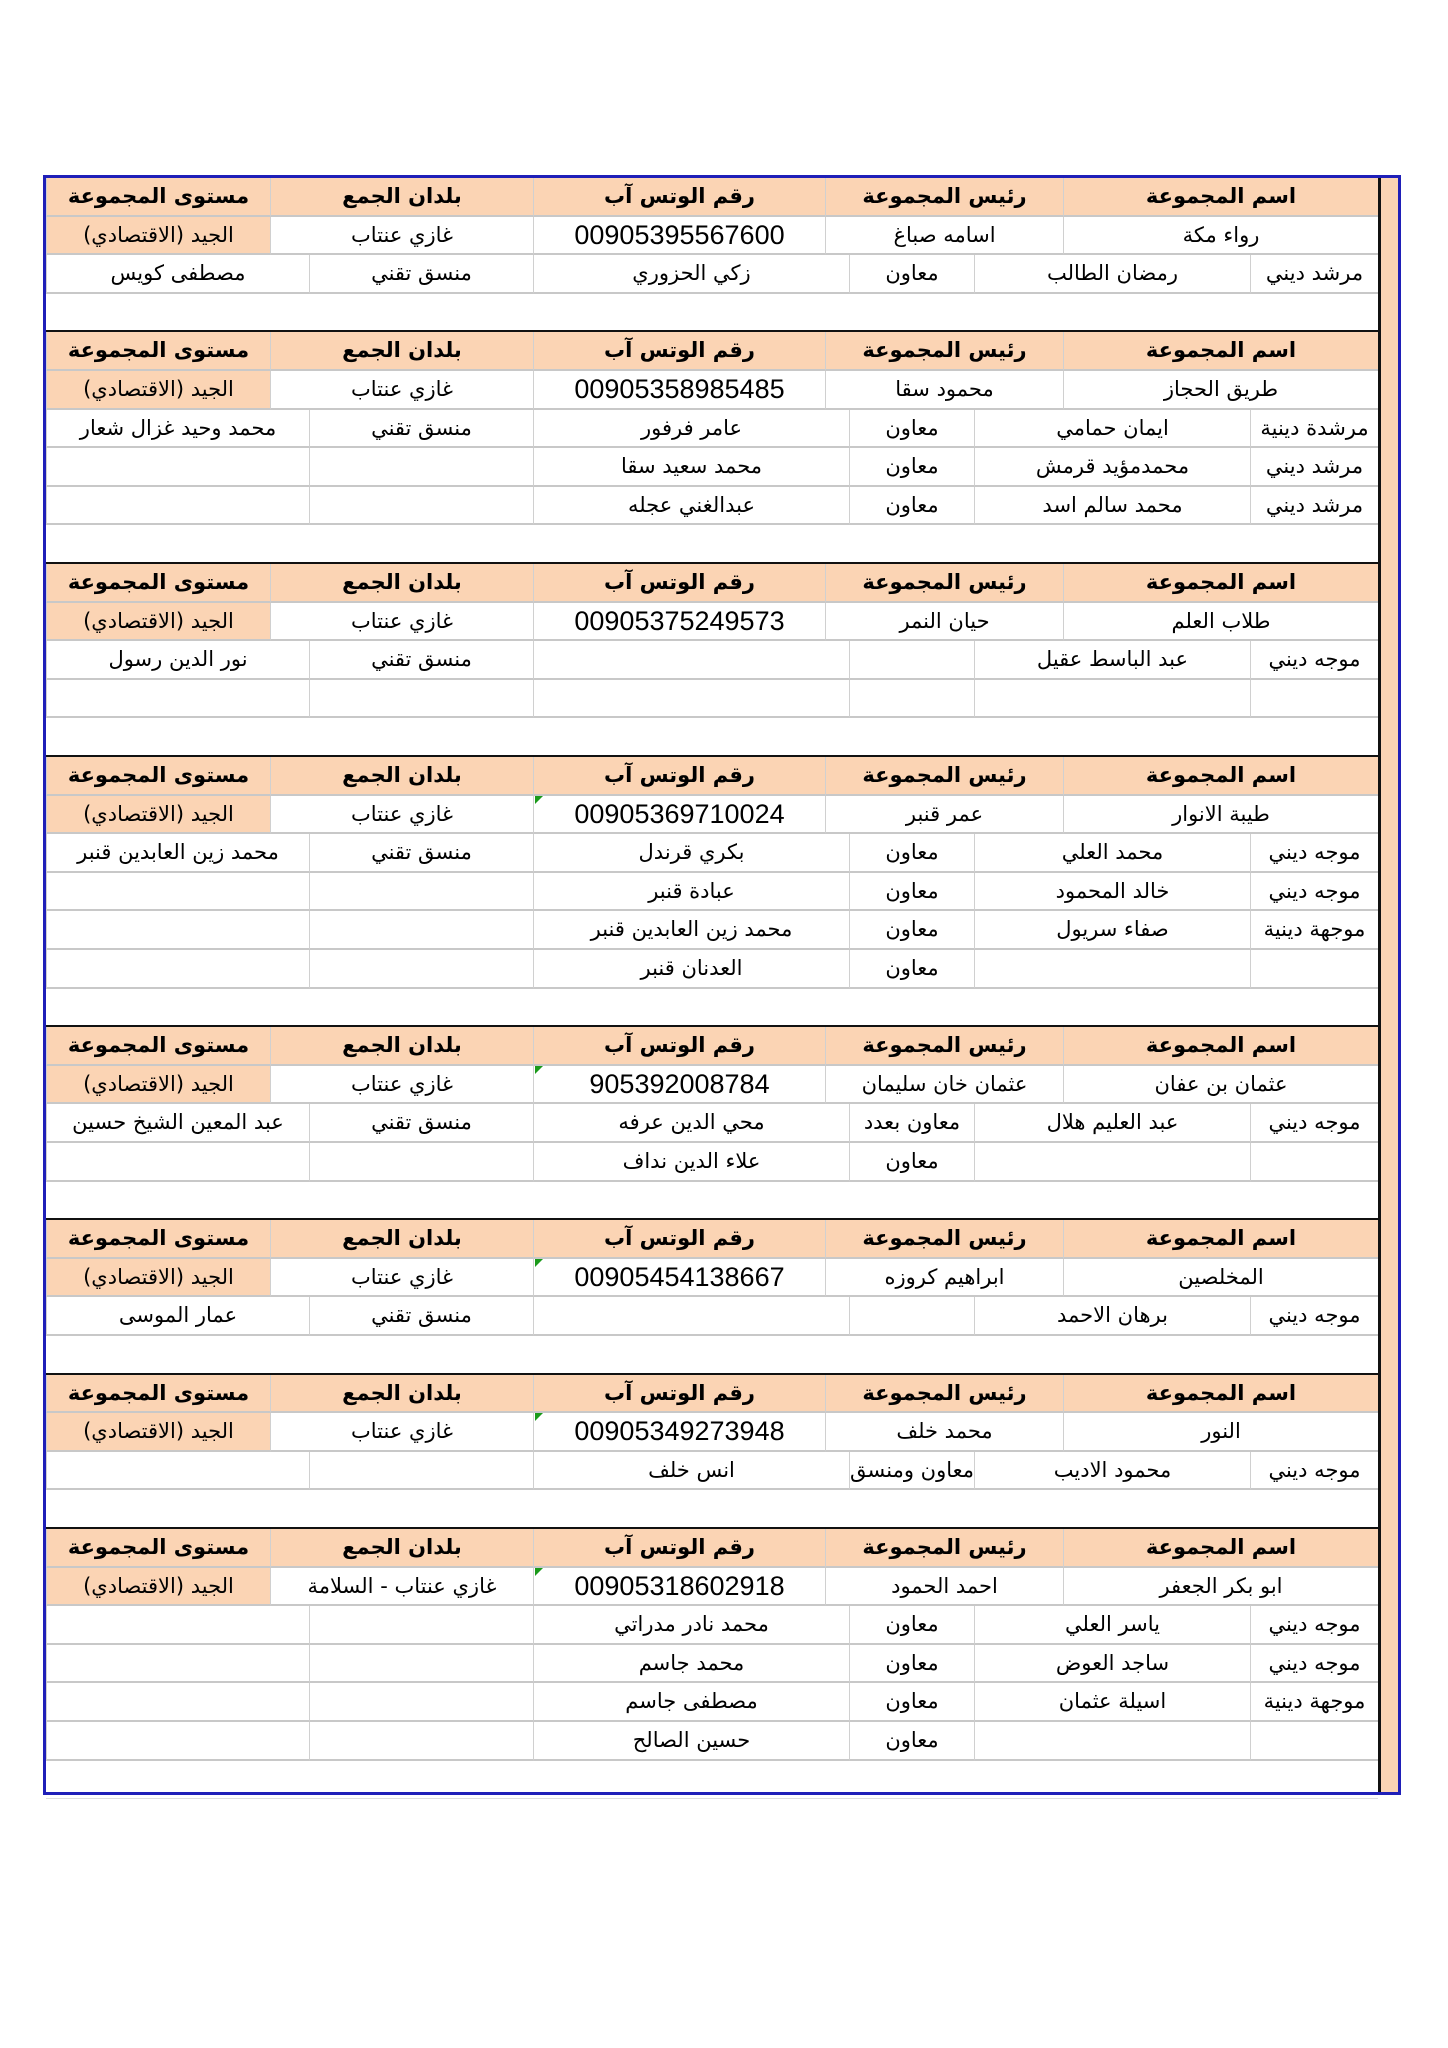 Image resolution: width=1448 pixels, height=2048 pixels. What do you see at coordinates (944, 1278) in the screenshot?
I see `leader-cell: ابراهيم كروزه` at bounding box center [944, 1278].